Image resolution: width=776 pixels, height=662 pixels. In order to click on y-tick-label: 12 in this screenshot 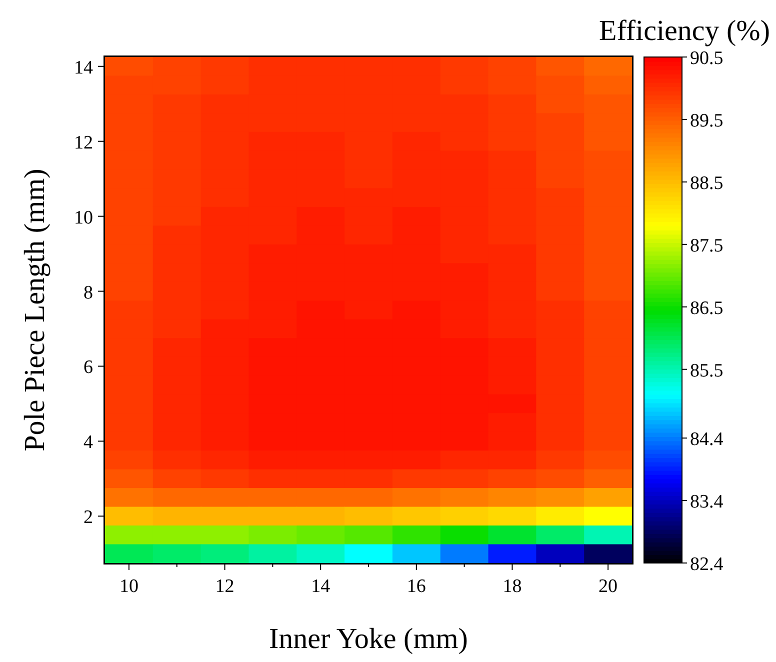, I will do `click(83, 143)`.